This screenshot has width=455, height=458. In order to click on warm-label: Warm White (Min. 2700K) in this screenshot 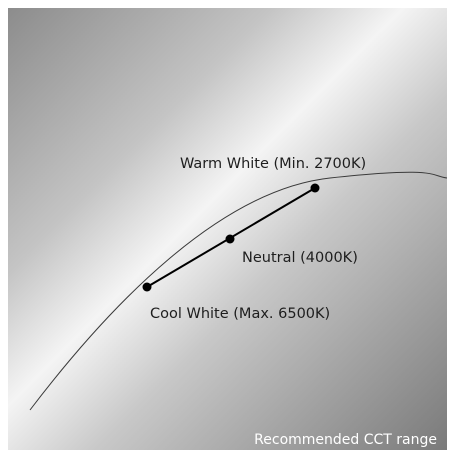, I will do `click(273, 164)`.